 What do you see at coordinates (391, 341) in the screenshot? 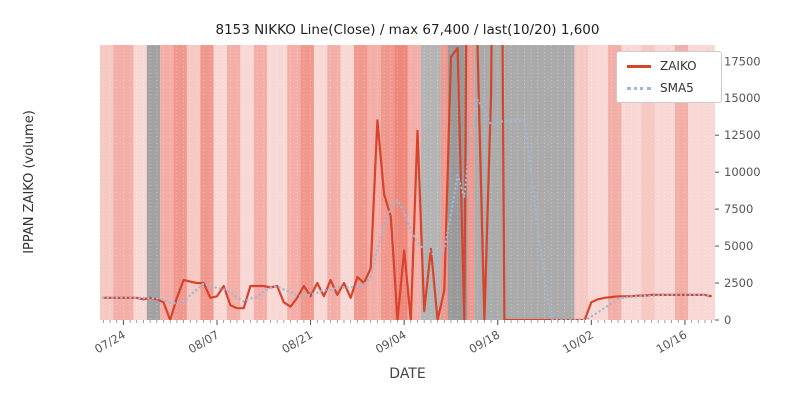
I see `x-tick-label: 09/04` at bounding box center [391, 341].